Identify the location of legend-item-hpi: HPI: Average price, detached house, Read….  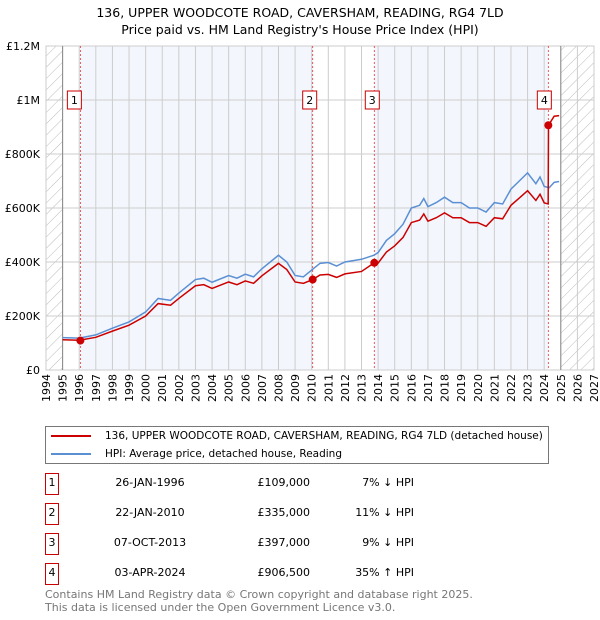
(196, 454).